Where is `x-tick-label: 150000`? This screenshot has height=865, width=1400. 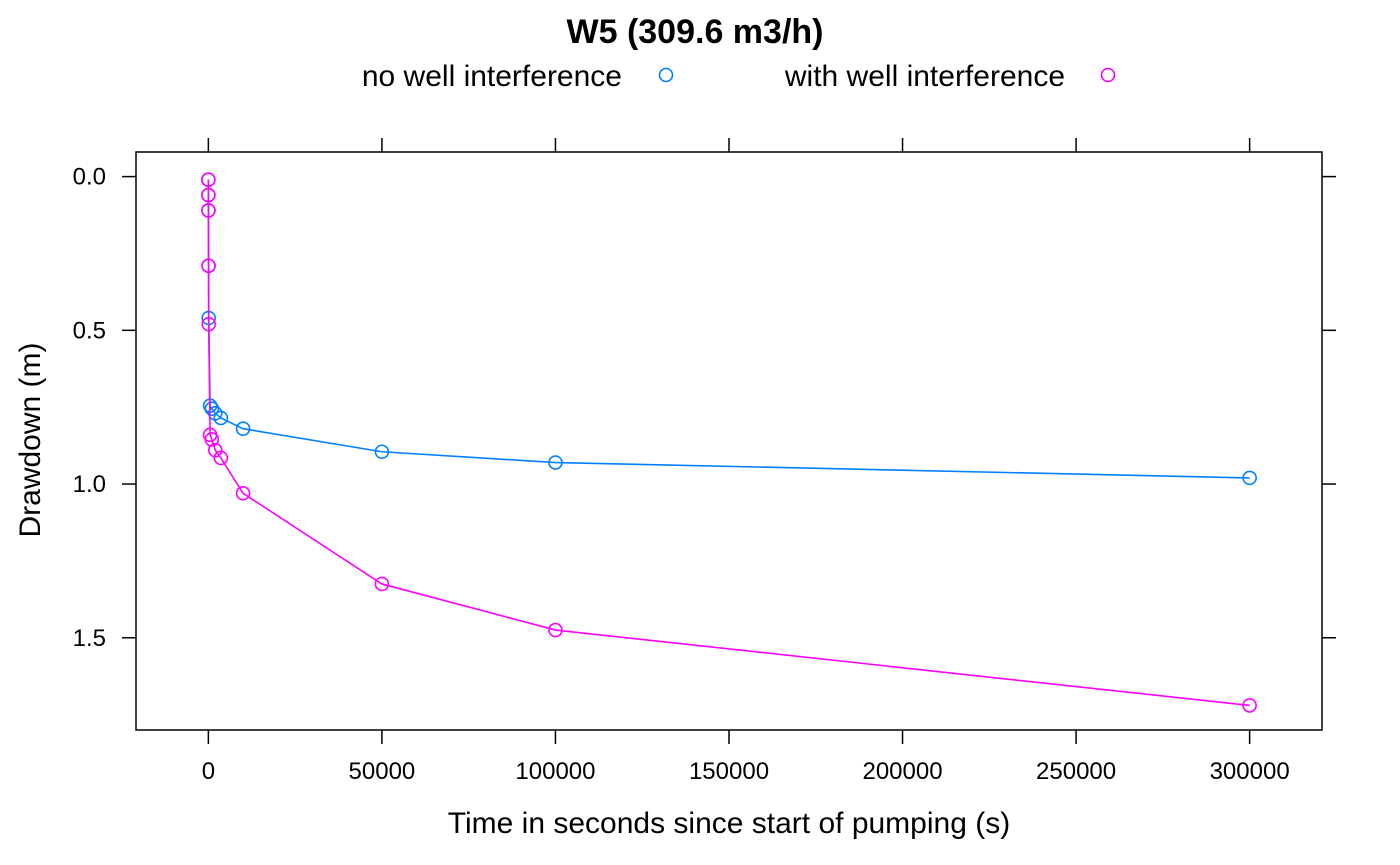
x-tick-label: 150000 is located at coordinates (729, 771).